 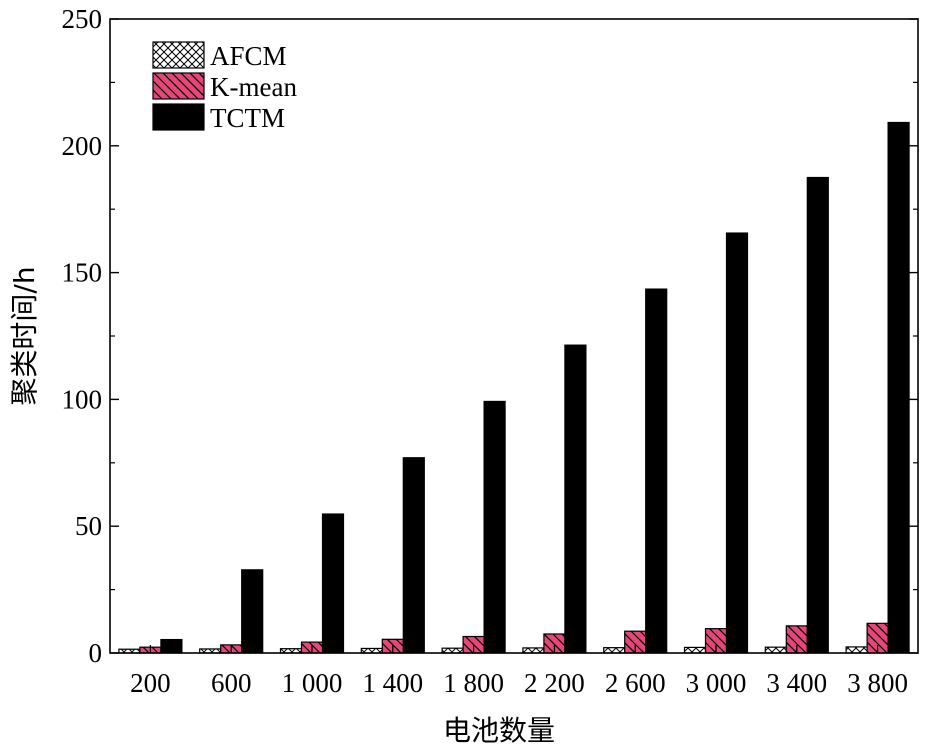 What do you see at coordinates (82, 399) in the screenshot?
I see `y-tick-label-100: 100` at bounding box center [82, 399].